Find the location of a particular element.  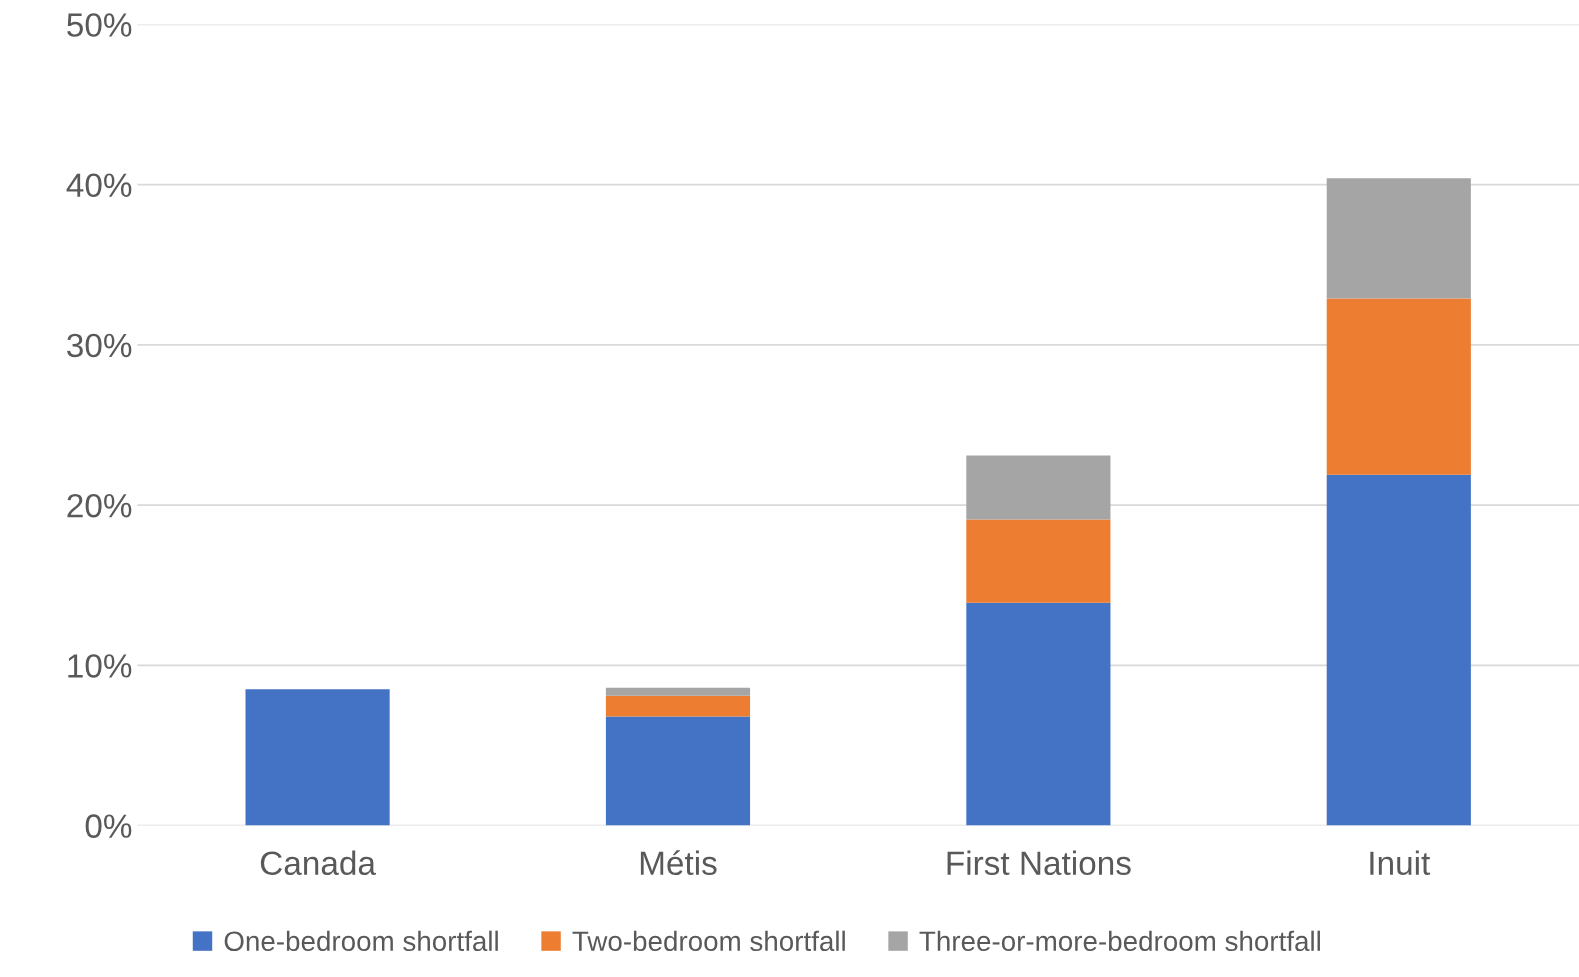

legend-label: Two-bedroom shortfall is located at coordinates (708, 941).